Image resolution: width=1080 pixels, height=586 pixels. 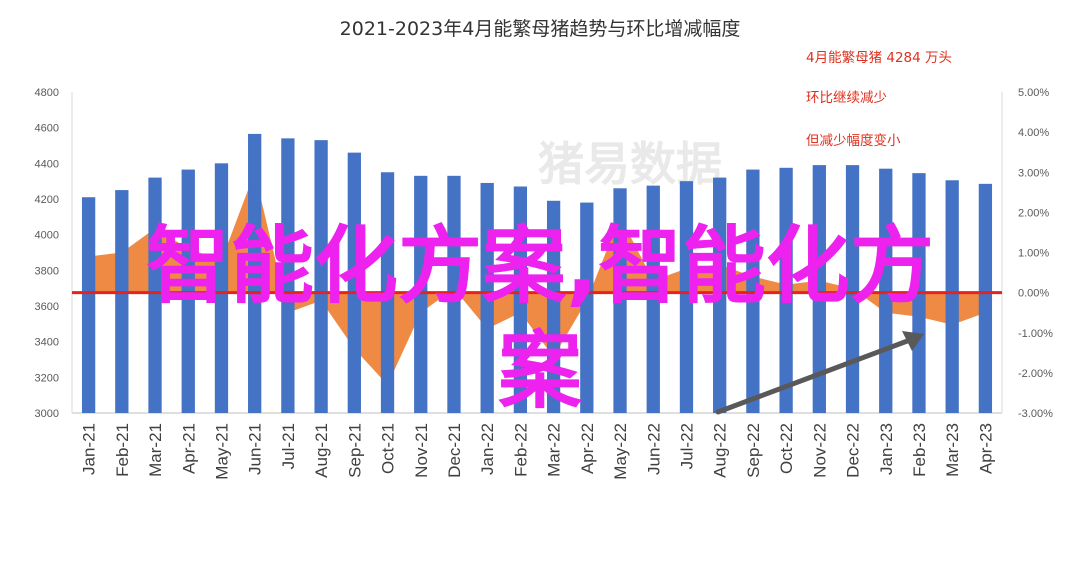 What do you see at coordinates (221, 451) in the screenshot?
I see `x-tick-label: May-21` at bounding box center [221, 451].